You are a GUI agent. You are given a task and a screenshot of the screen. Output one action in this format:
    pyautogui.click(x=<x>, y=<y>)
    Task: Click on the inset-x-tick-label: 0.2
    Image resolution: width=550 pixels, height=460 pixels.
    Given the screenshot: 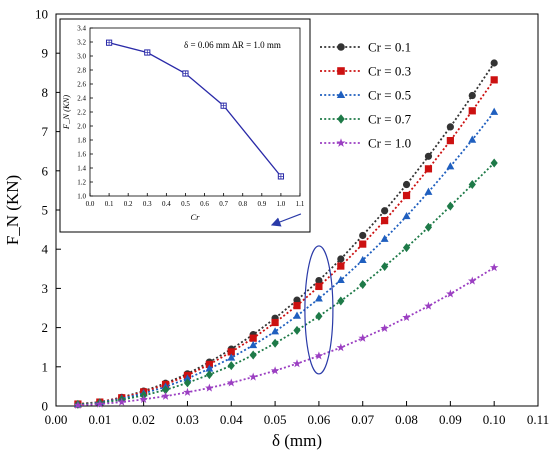 What is the action you would take?
    pyautogui.click(x=128, y=204)
    